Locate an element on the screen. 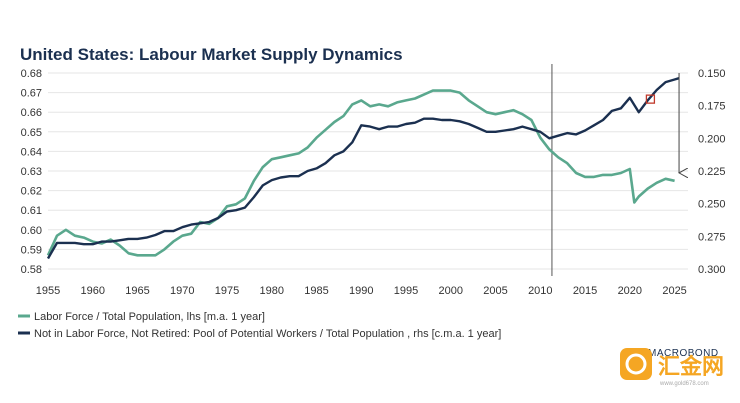 The width and height of the screenshot is (740, 403). x-tick-label: 1970 is located at coordinates (182, 291).